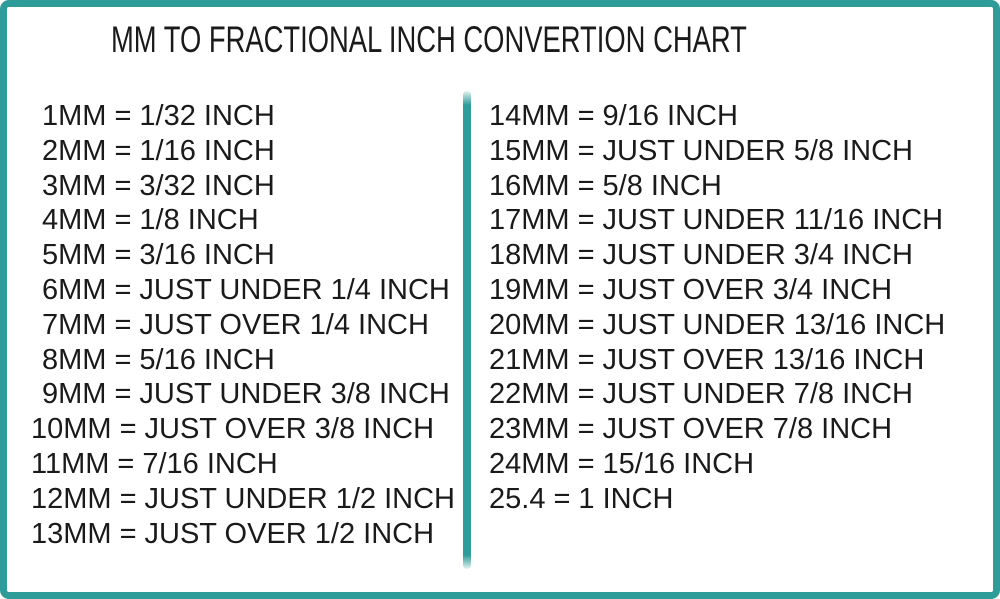  I want to click on mm-value: 5MM, so click(74, 255).